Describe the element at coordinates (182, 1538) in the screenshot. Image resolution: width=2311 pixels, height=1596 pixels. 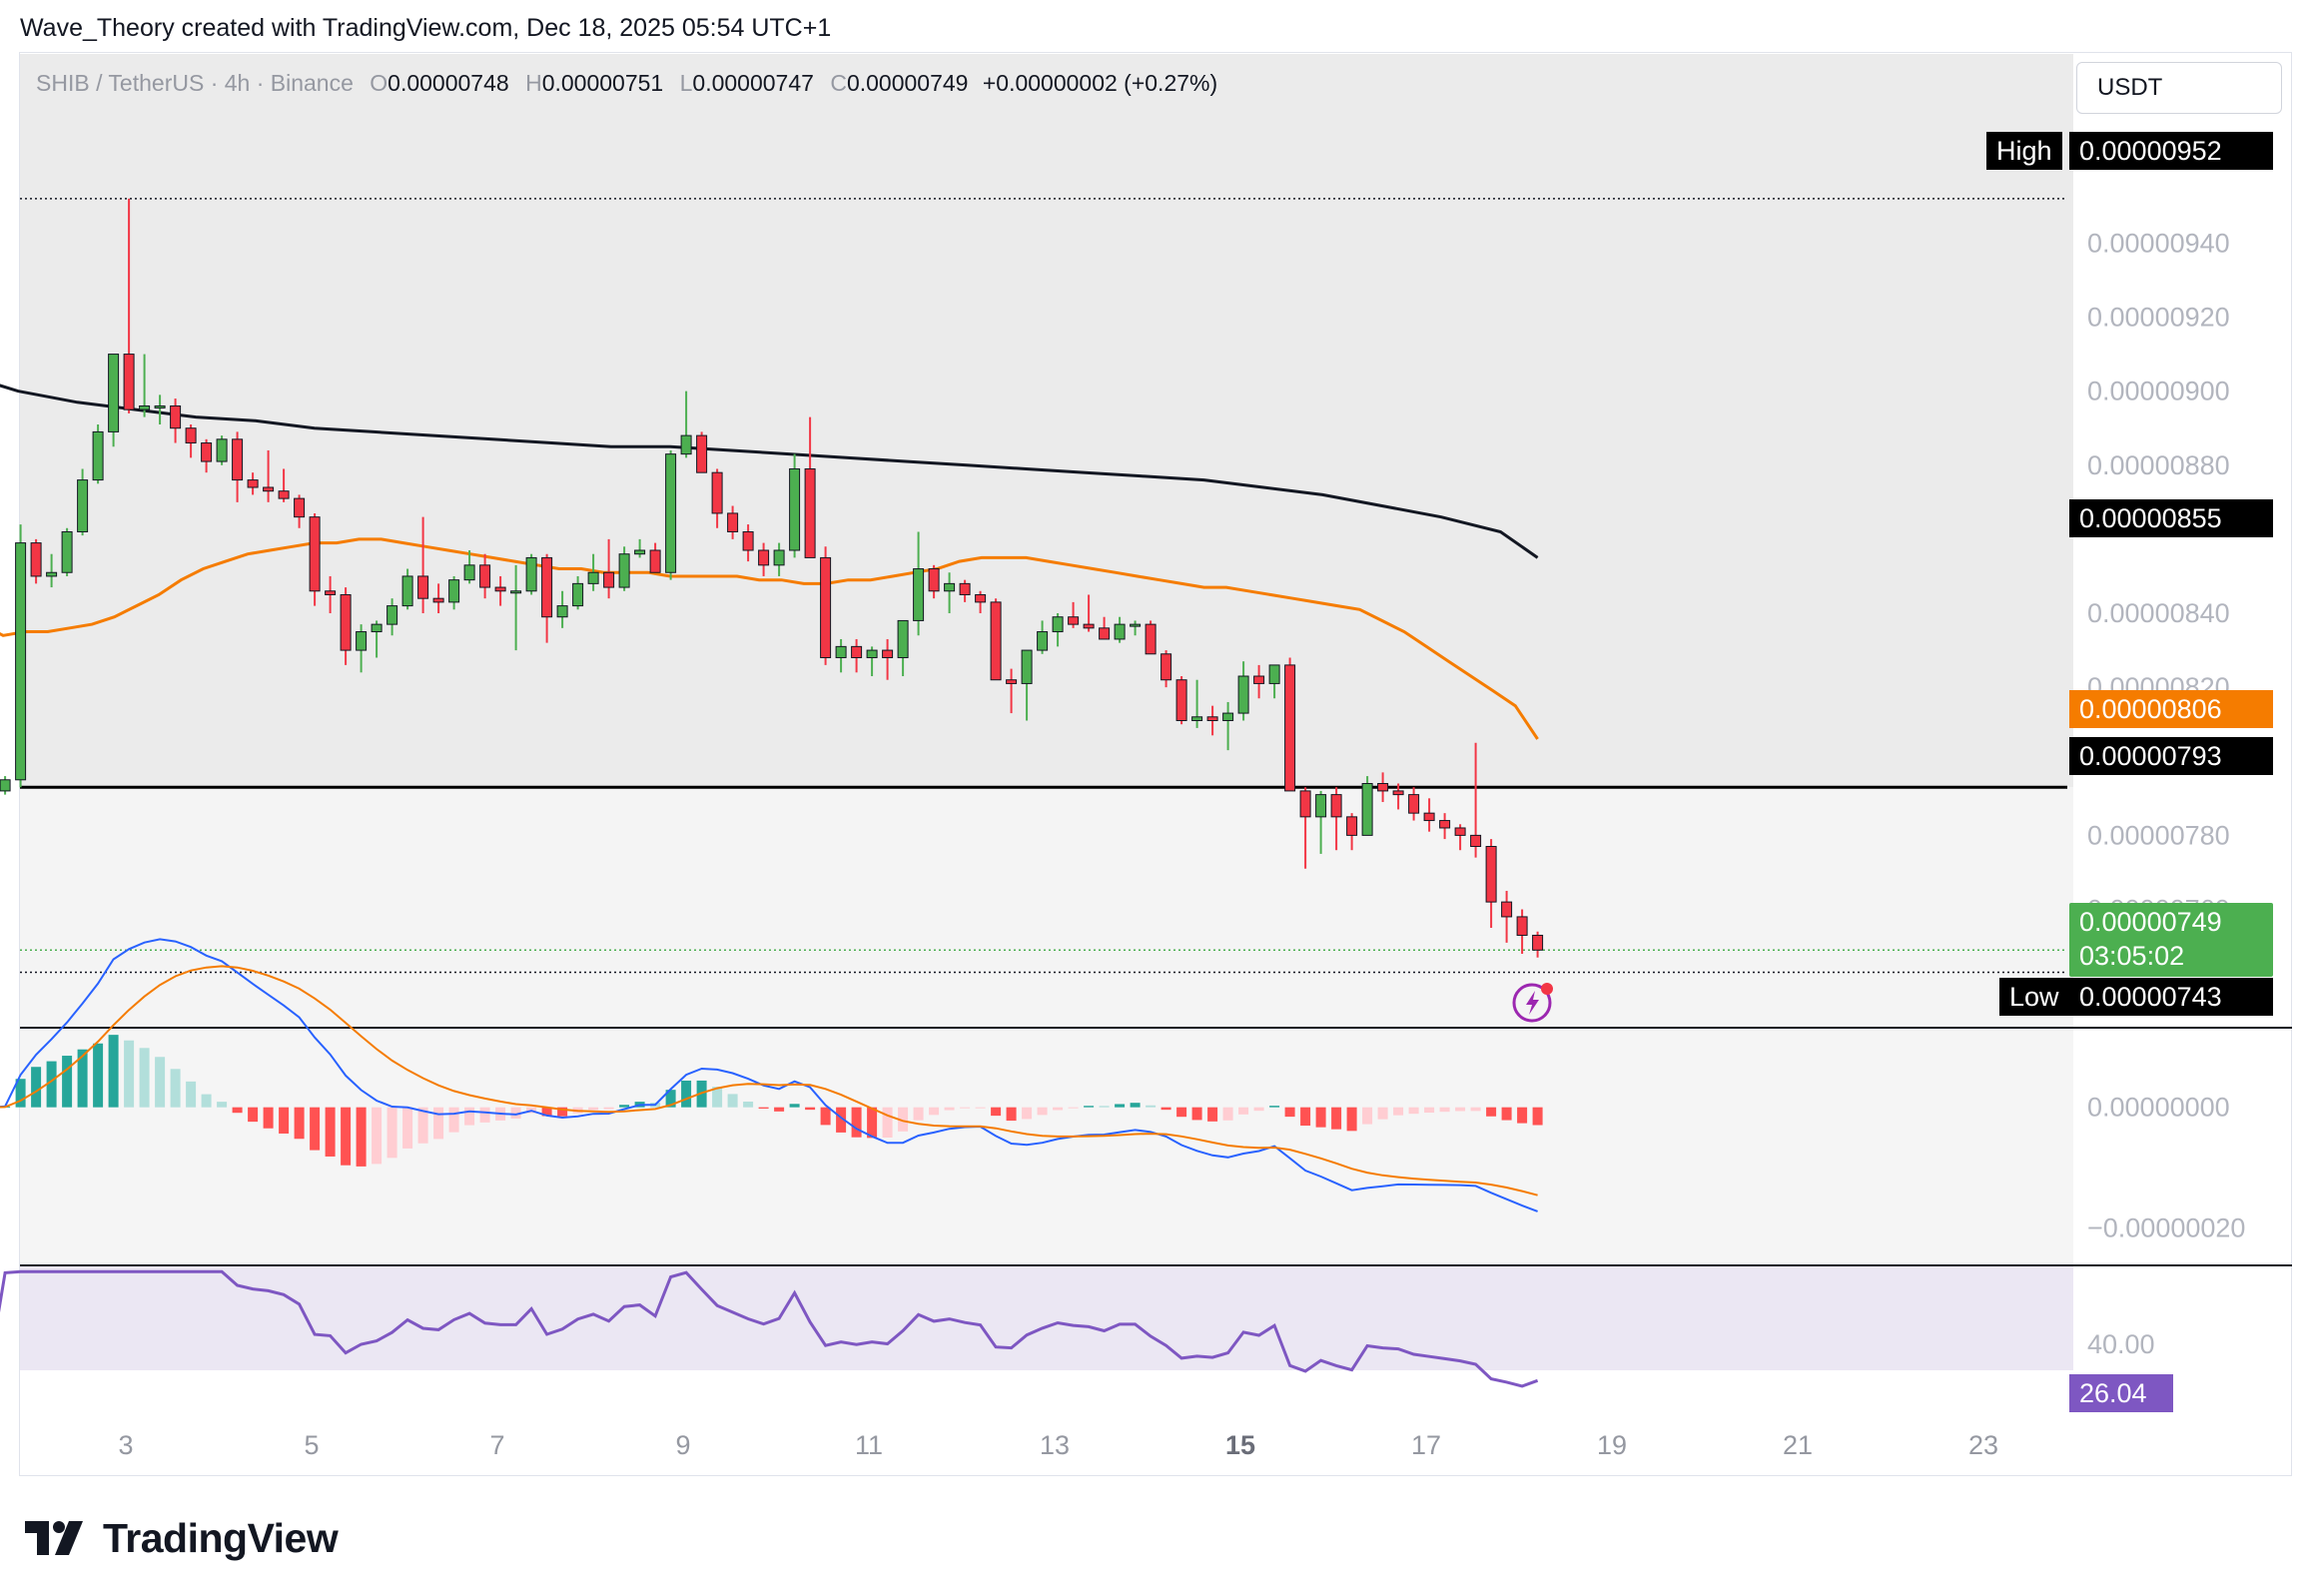
I see `tradingview-footer: TradingView` at that location.